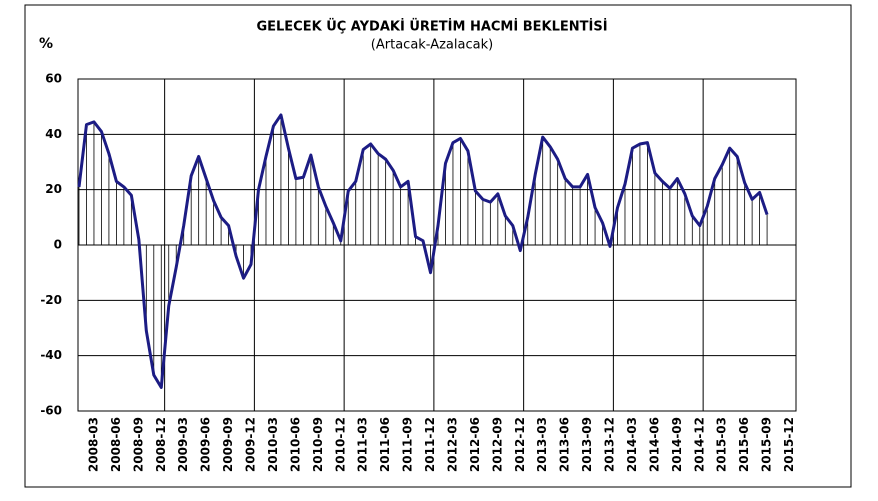  What do you see at coordinates (632, 444) in the screenshot?
I see `x-tick-label: 2014-03` at bounding box center [632, 444].